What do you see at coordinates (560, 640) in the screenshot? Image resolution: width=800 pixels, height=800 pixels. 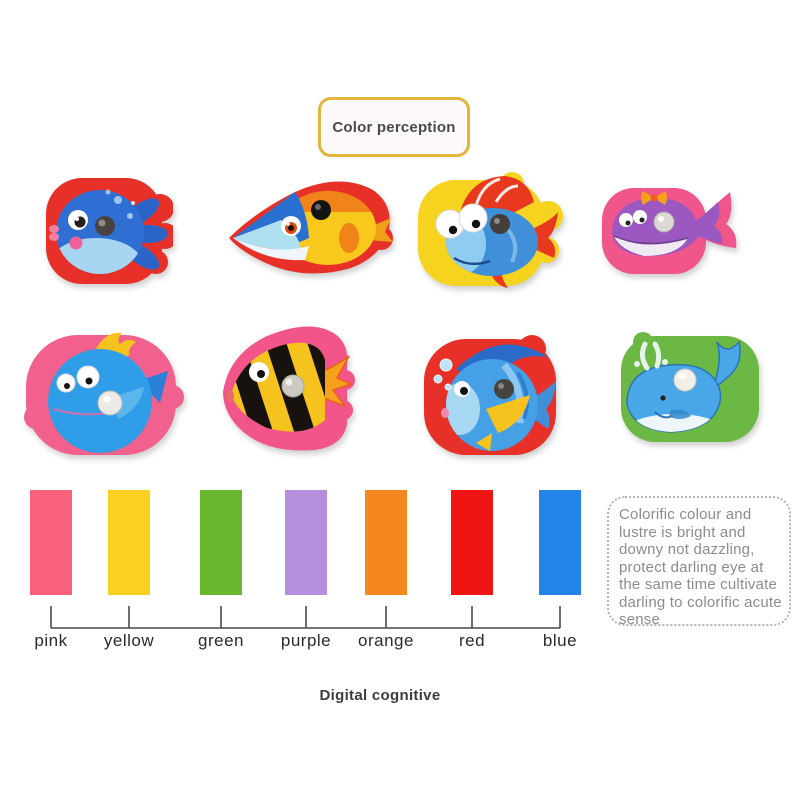 I see `label-blue: blue` at bounding box center [560, 640].